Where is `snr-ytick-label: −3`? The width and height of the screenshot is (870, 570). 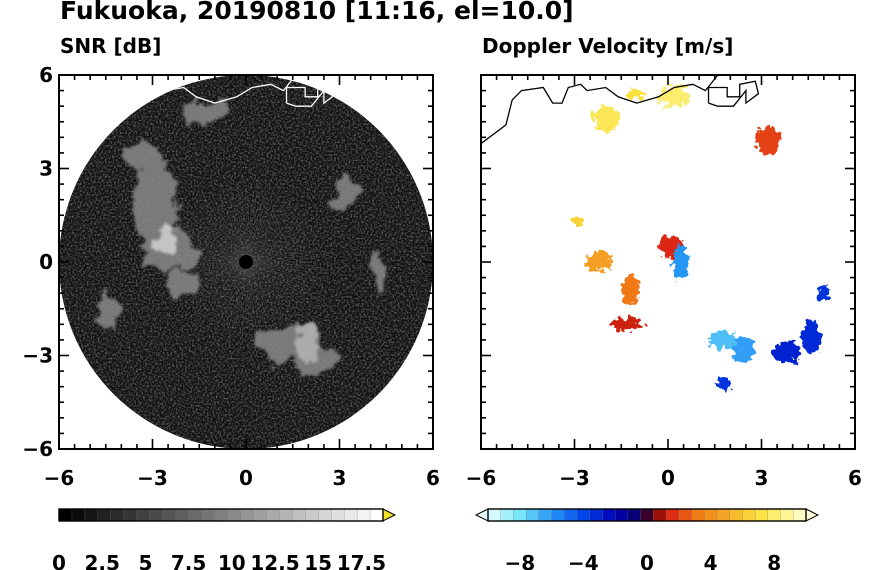
snr-ytick-label: −3 is located at coordinates (37, 356).